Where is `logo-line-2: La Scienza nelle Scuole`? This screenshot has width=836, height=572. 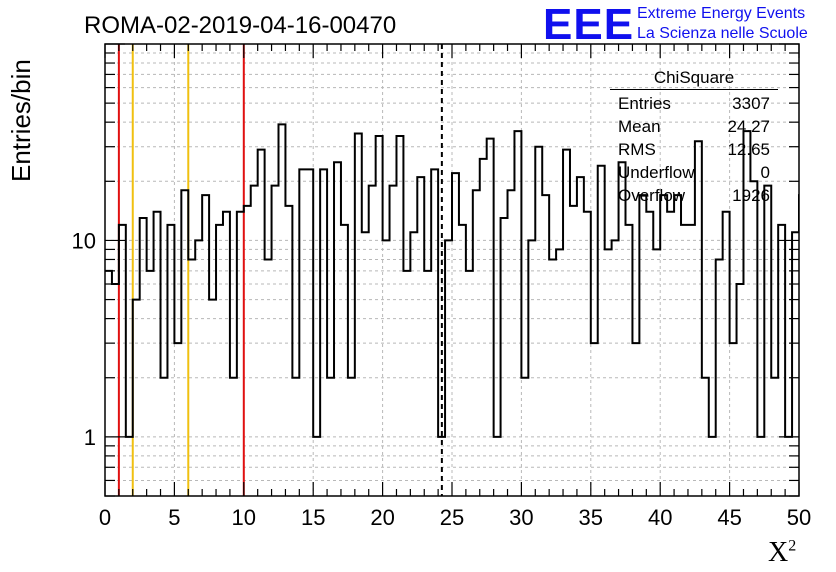 logo-line-2: La Scienza nelle Scuole is located at coordinates (722, 33).